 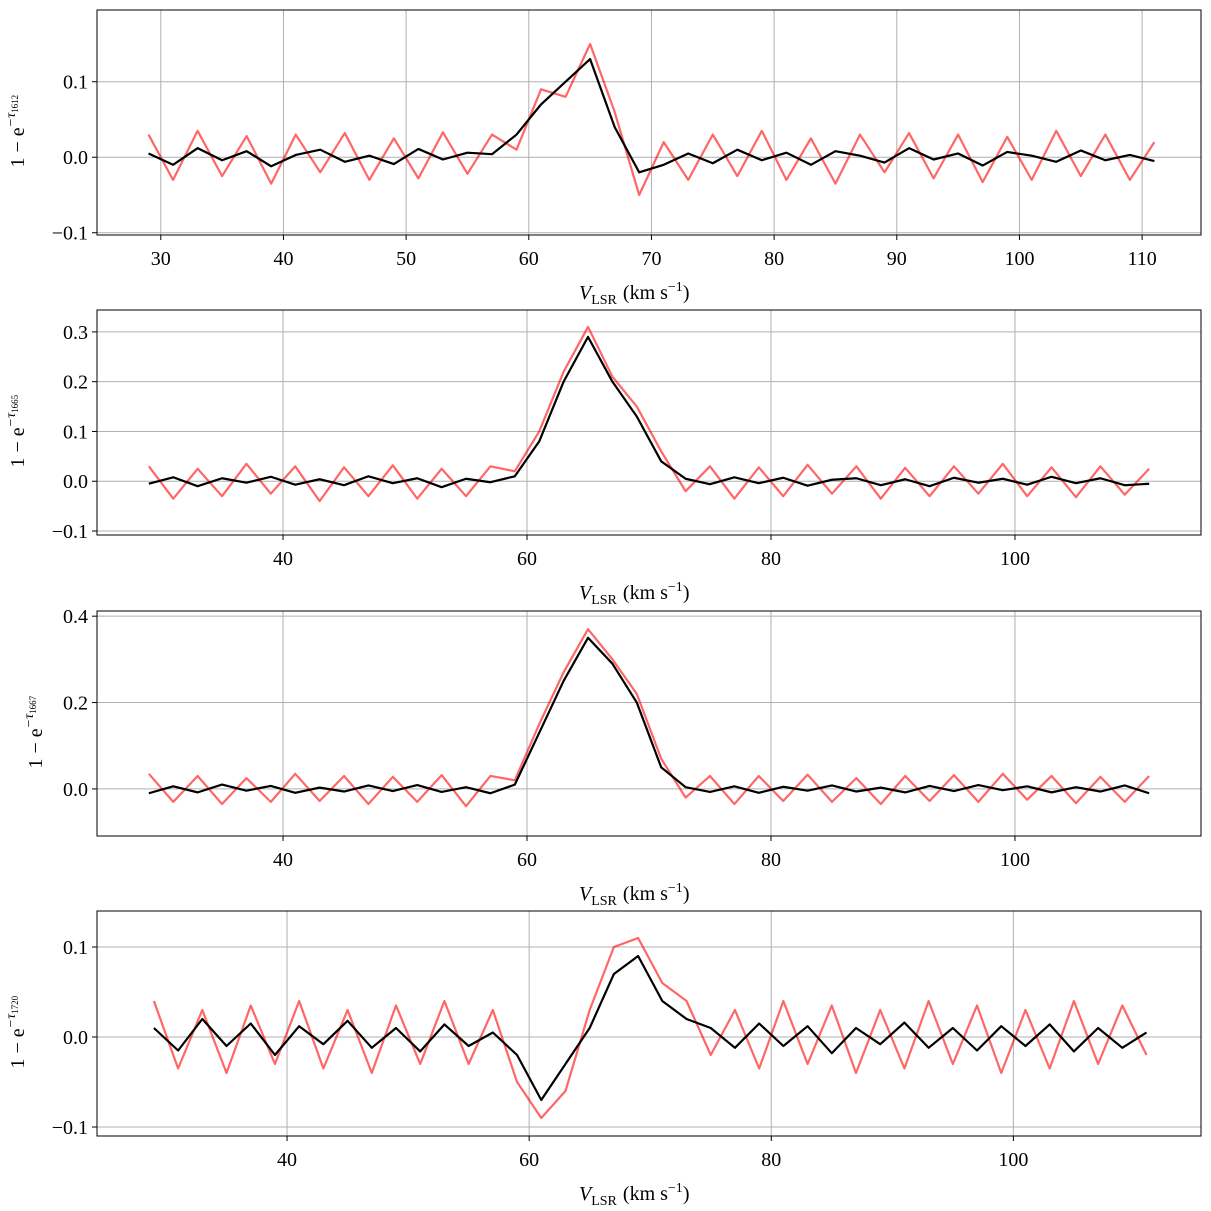 What do you see at coordinates (406, 259) in the screenshot?
I see `x-tick-label: 50` at bounding box center [406, 259].